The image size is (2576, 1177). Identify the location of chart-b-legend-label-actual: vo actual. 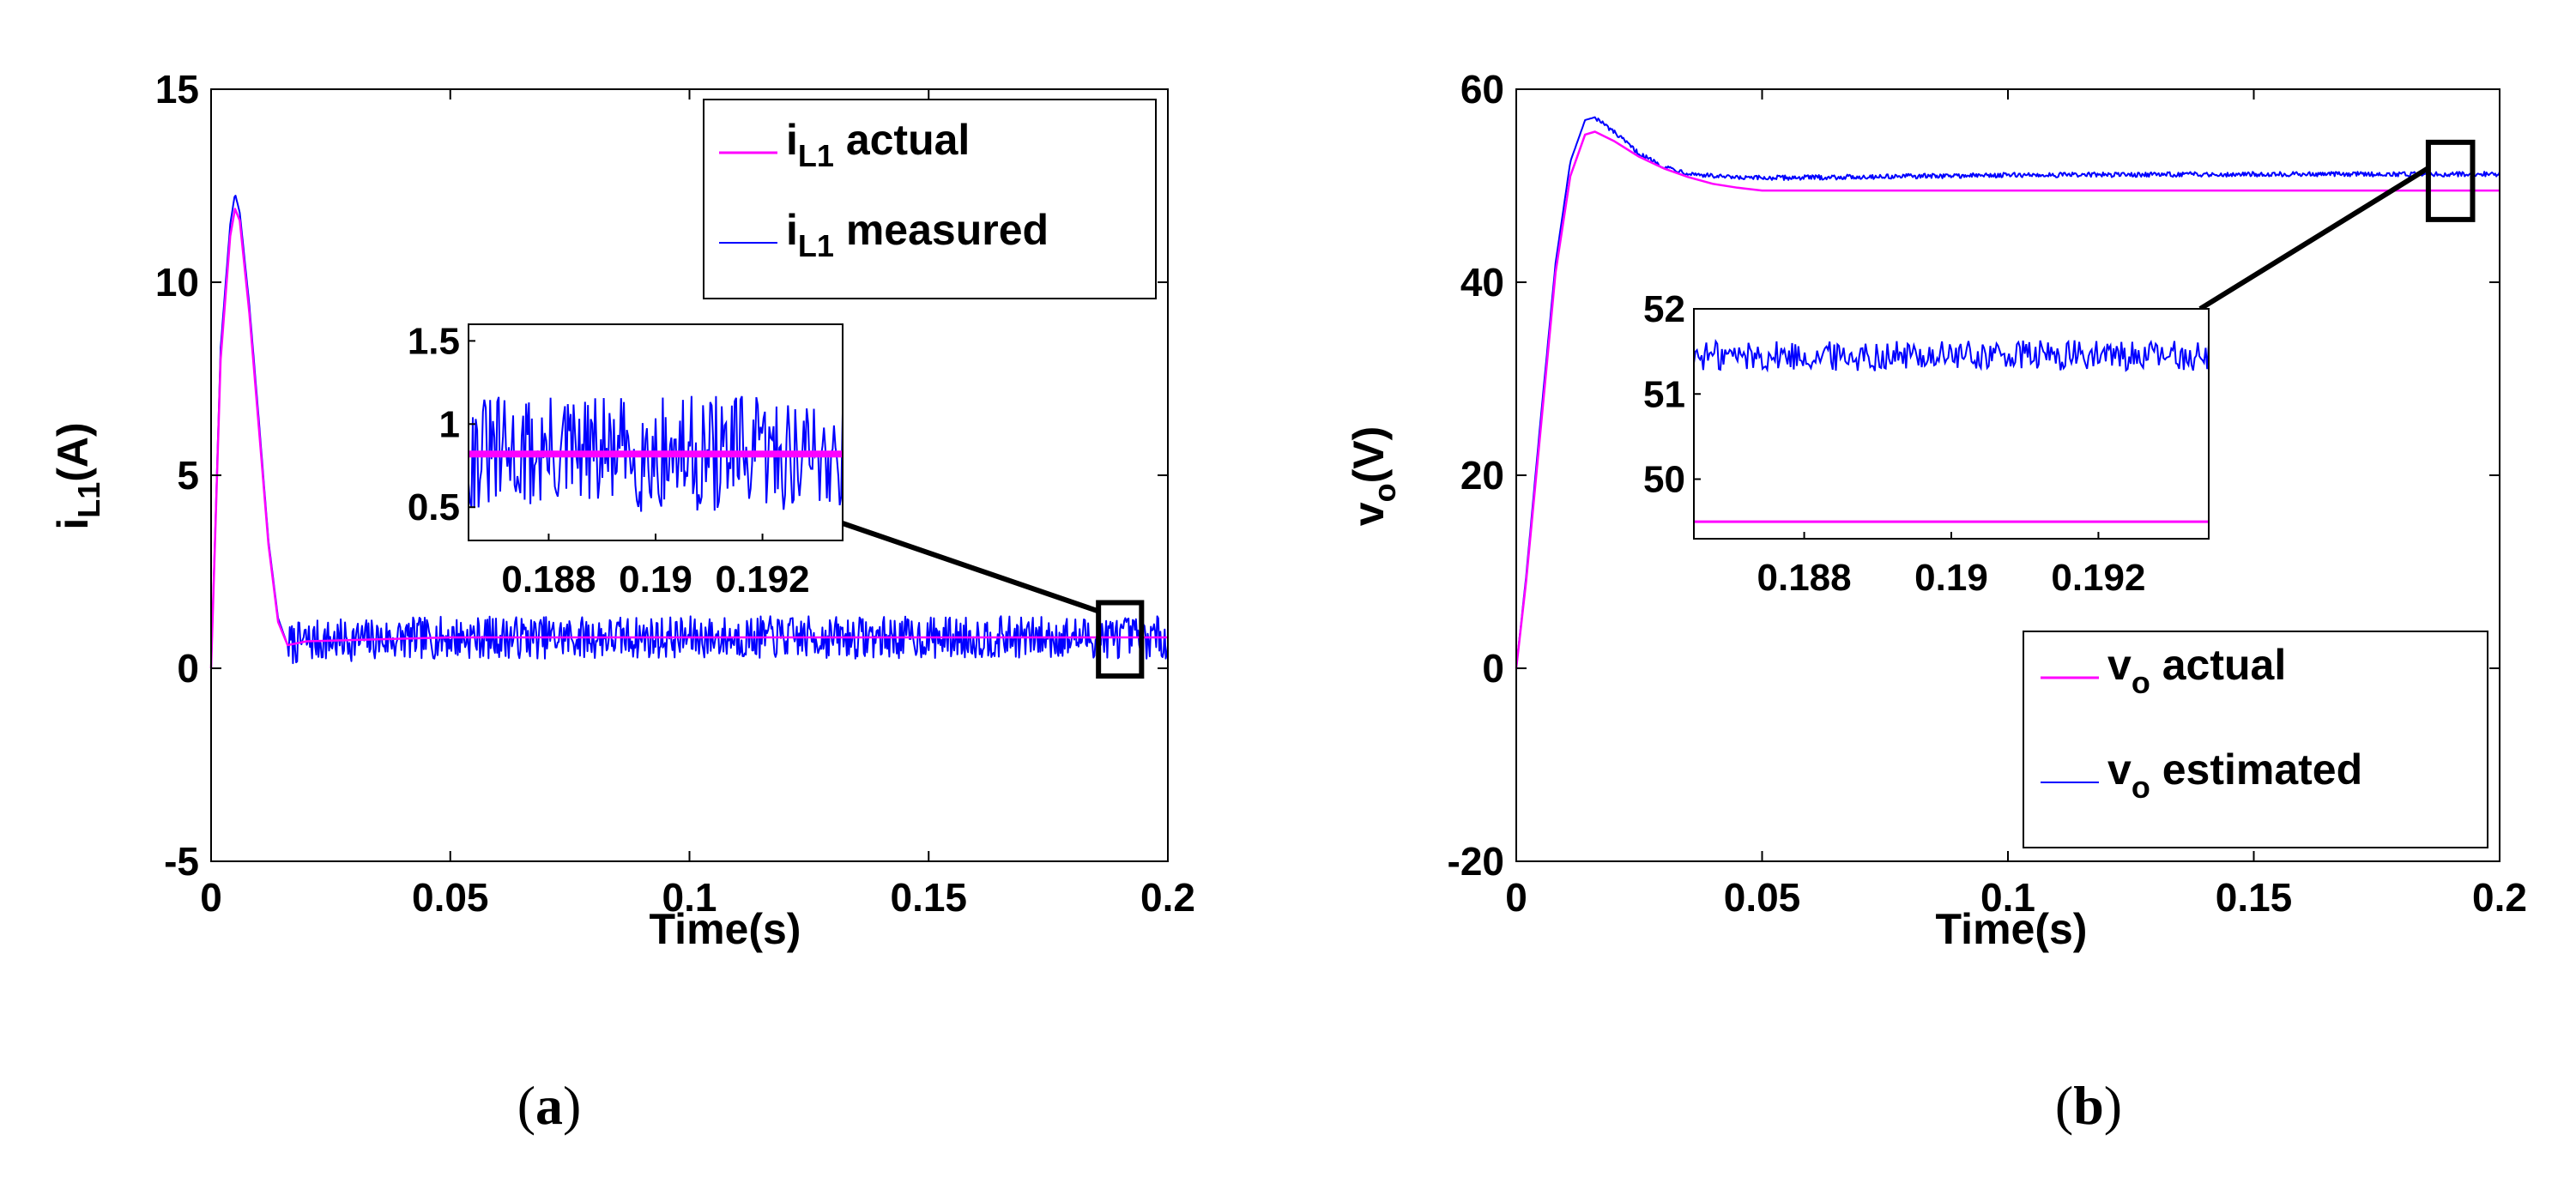
(2196, 670).